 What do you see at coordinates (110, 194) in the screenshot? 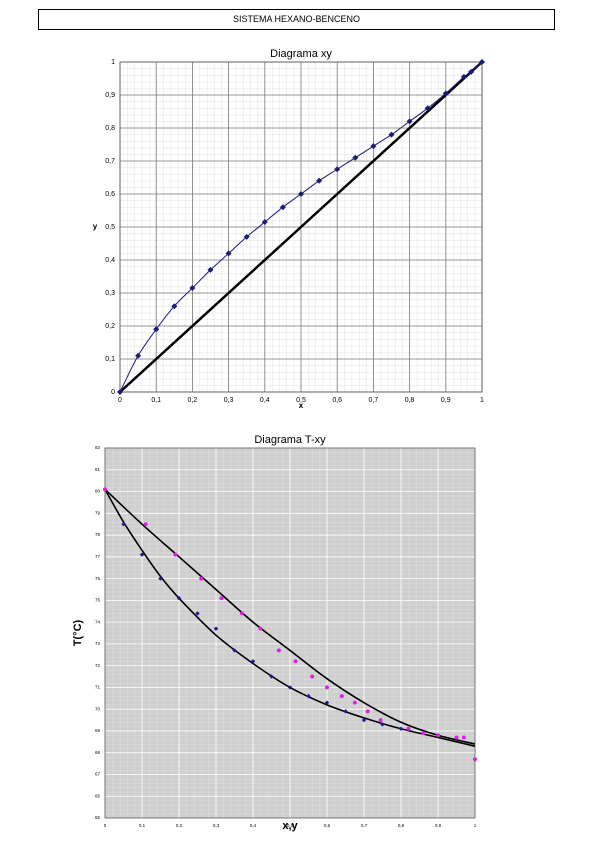
I see `y-tick-label: 0,6` at bounding box center [110, 194].